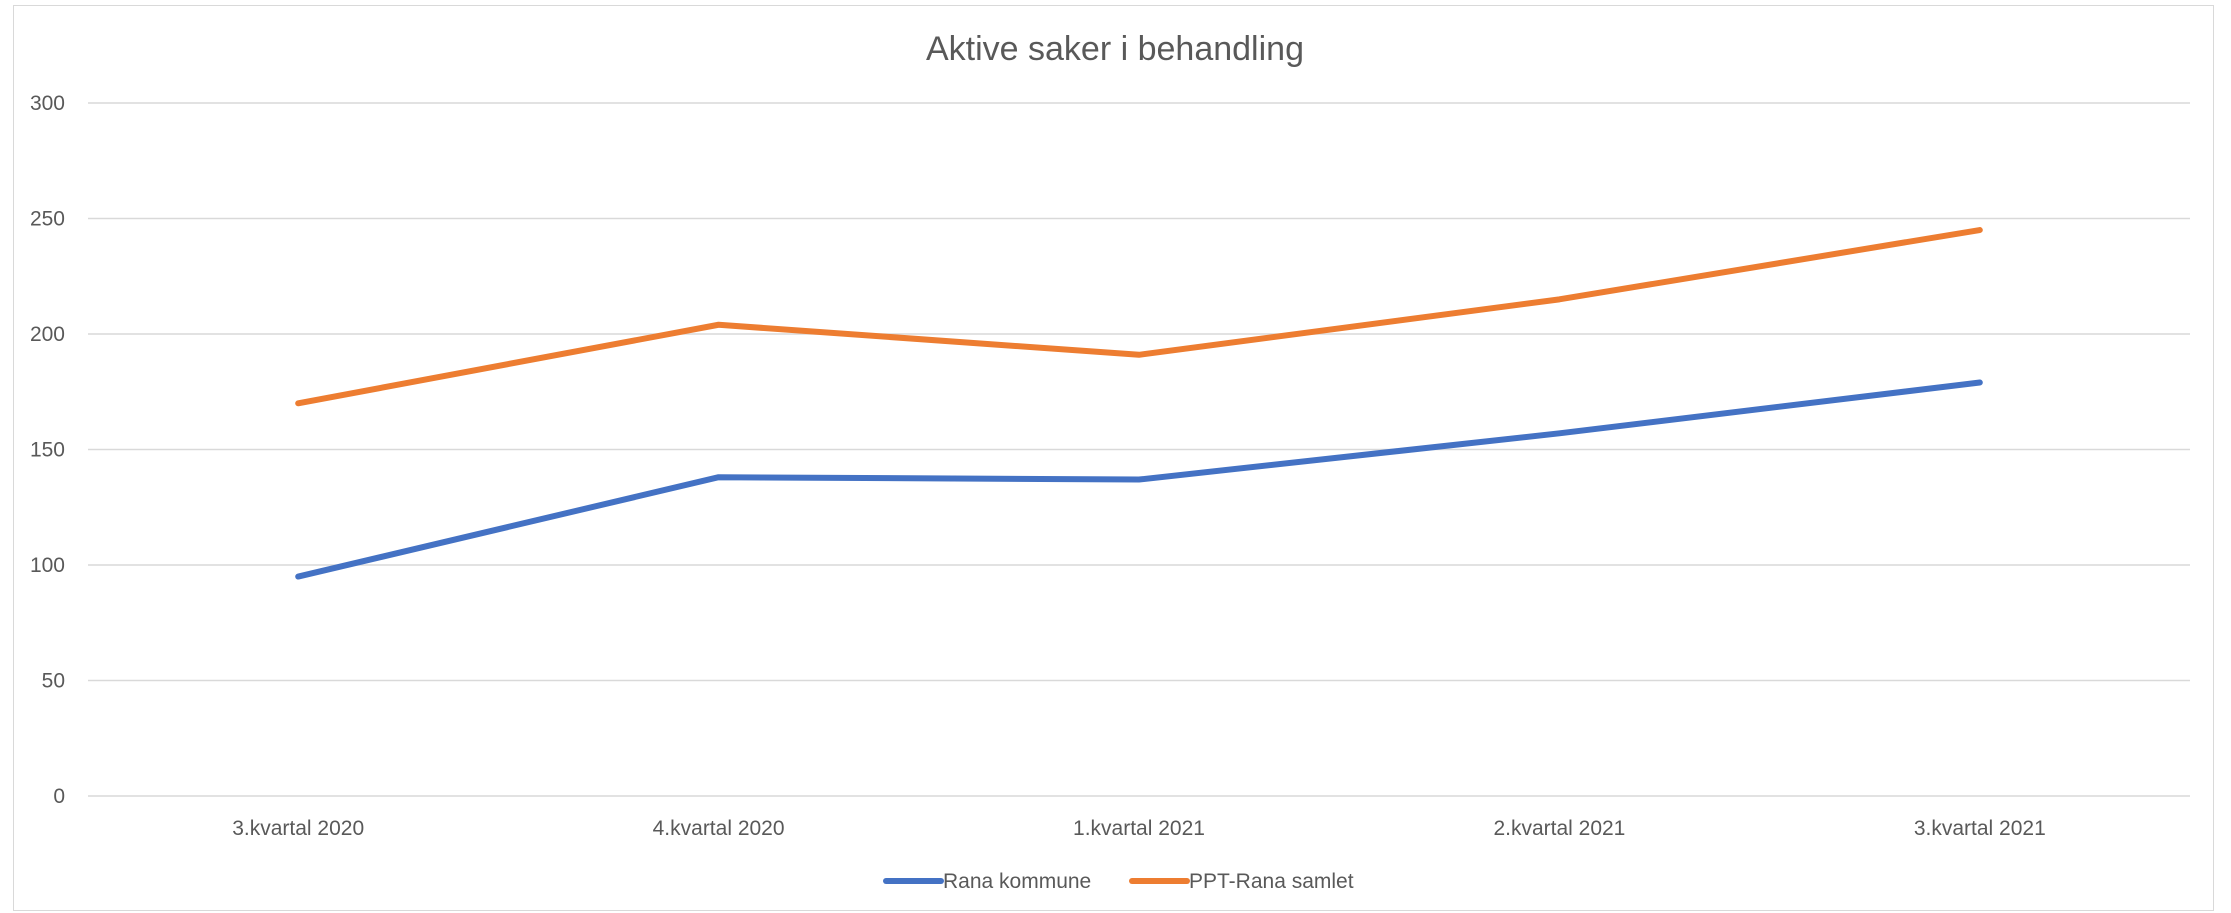 This screenshot has width=2231, height=913. I want to click on y-tick-label: 150, so click(47, 450).